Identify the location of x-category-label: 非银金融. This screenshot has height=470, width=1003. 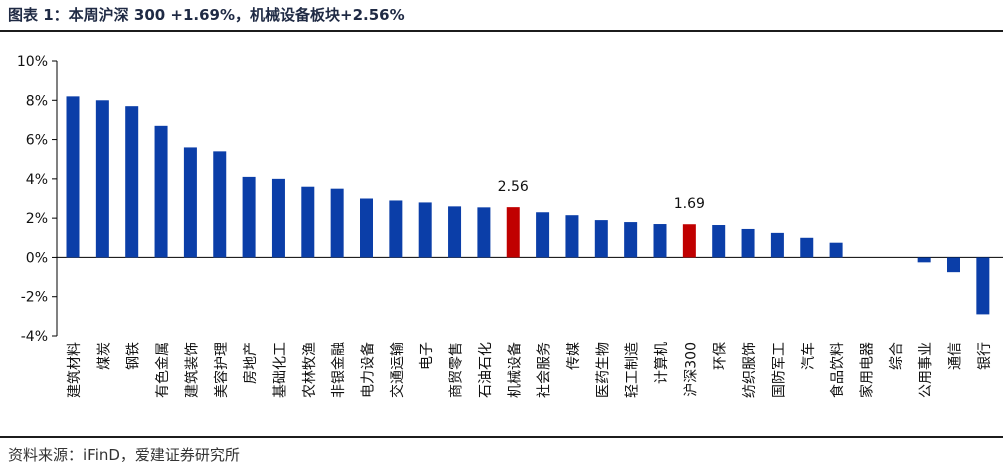
(339, 370).